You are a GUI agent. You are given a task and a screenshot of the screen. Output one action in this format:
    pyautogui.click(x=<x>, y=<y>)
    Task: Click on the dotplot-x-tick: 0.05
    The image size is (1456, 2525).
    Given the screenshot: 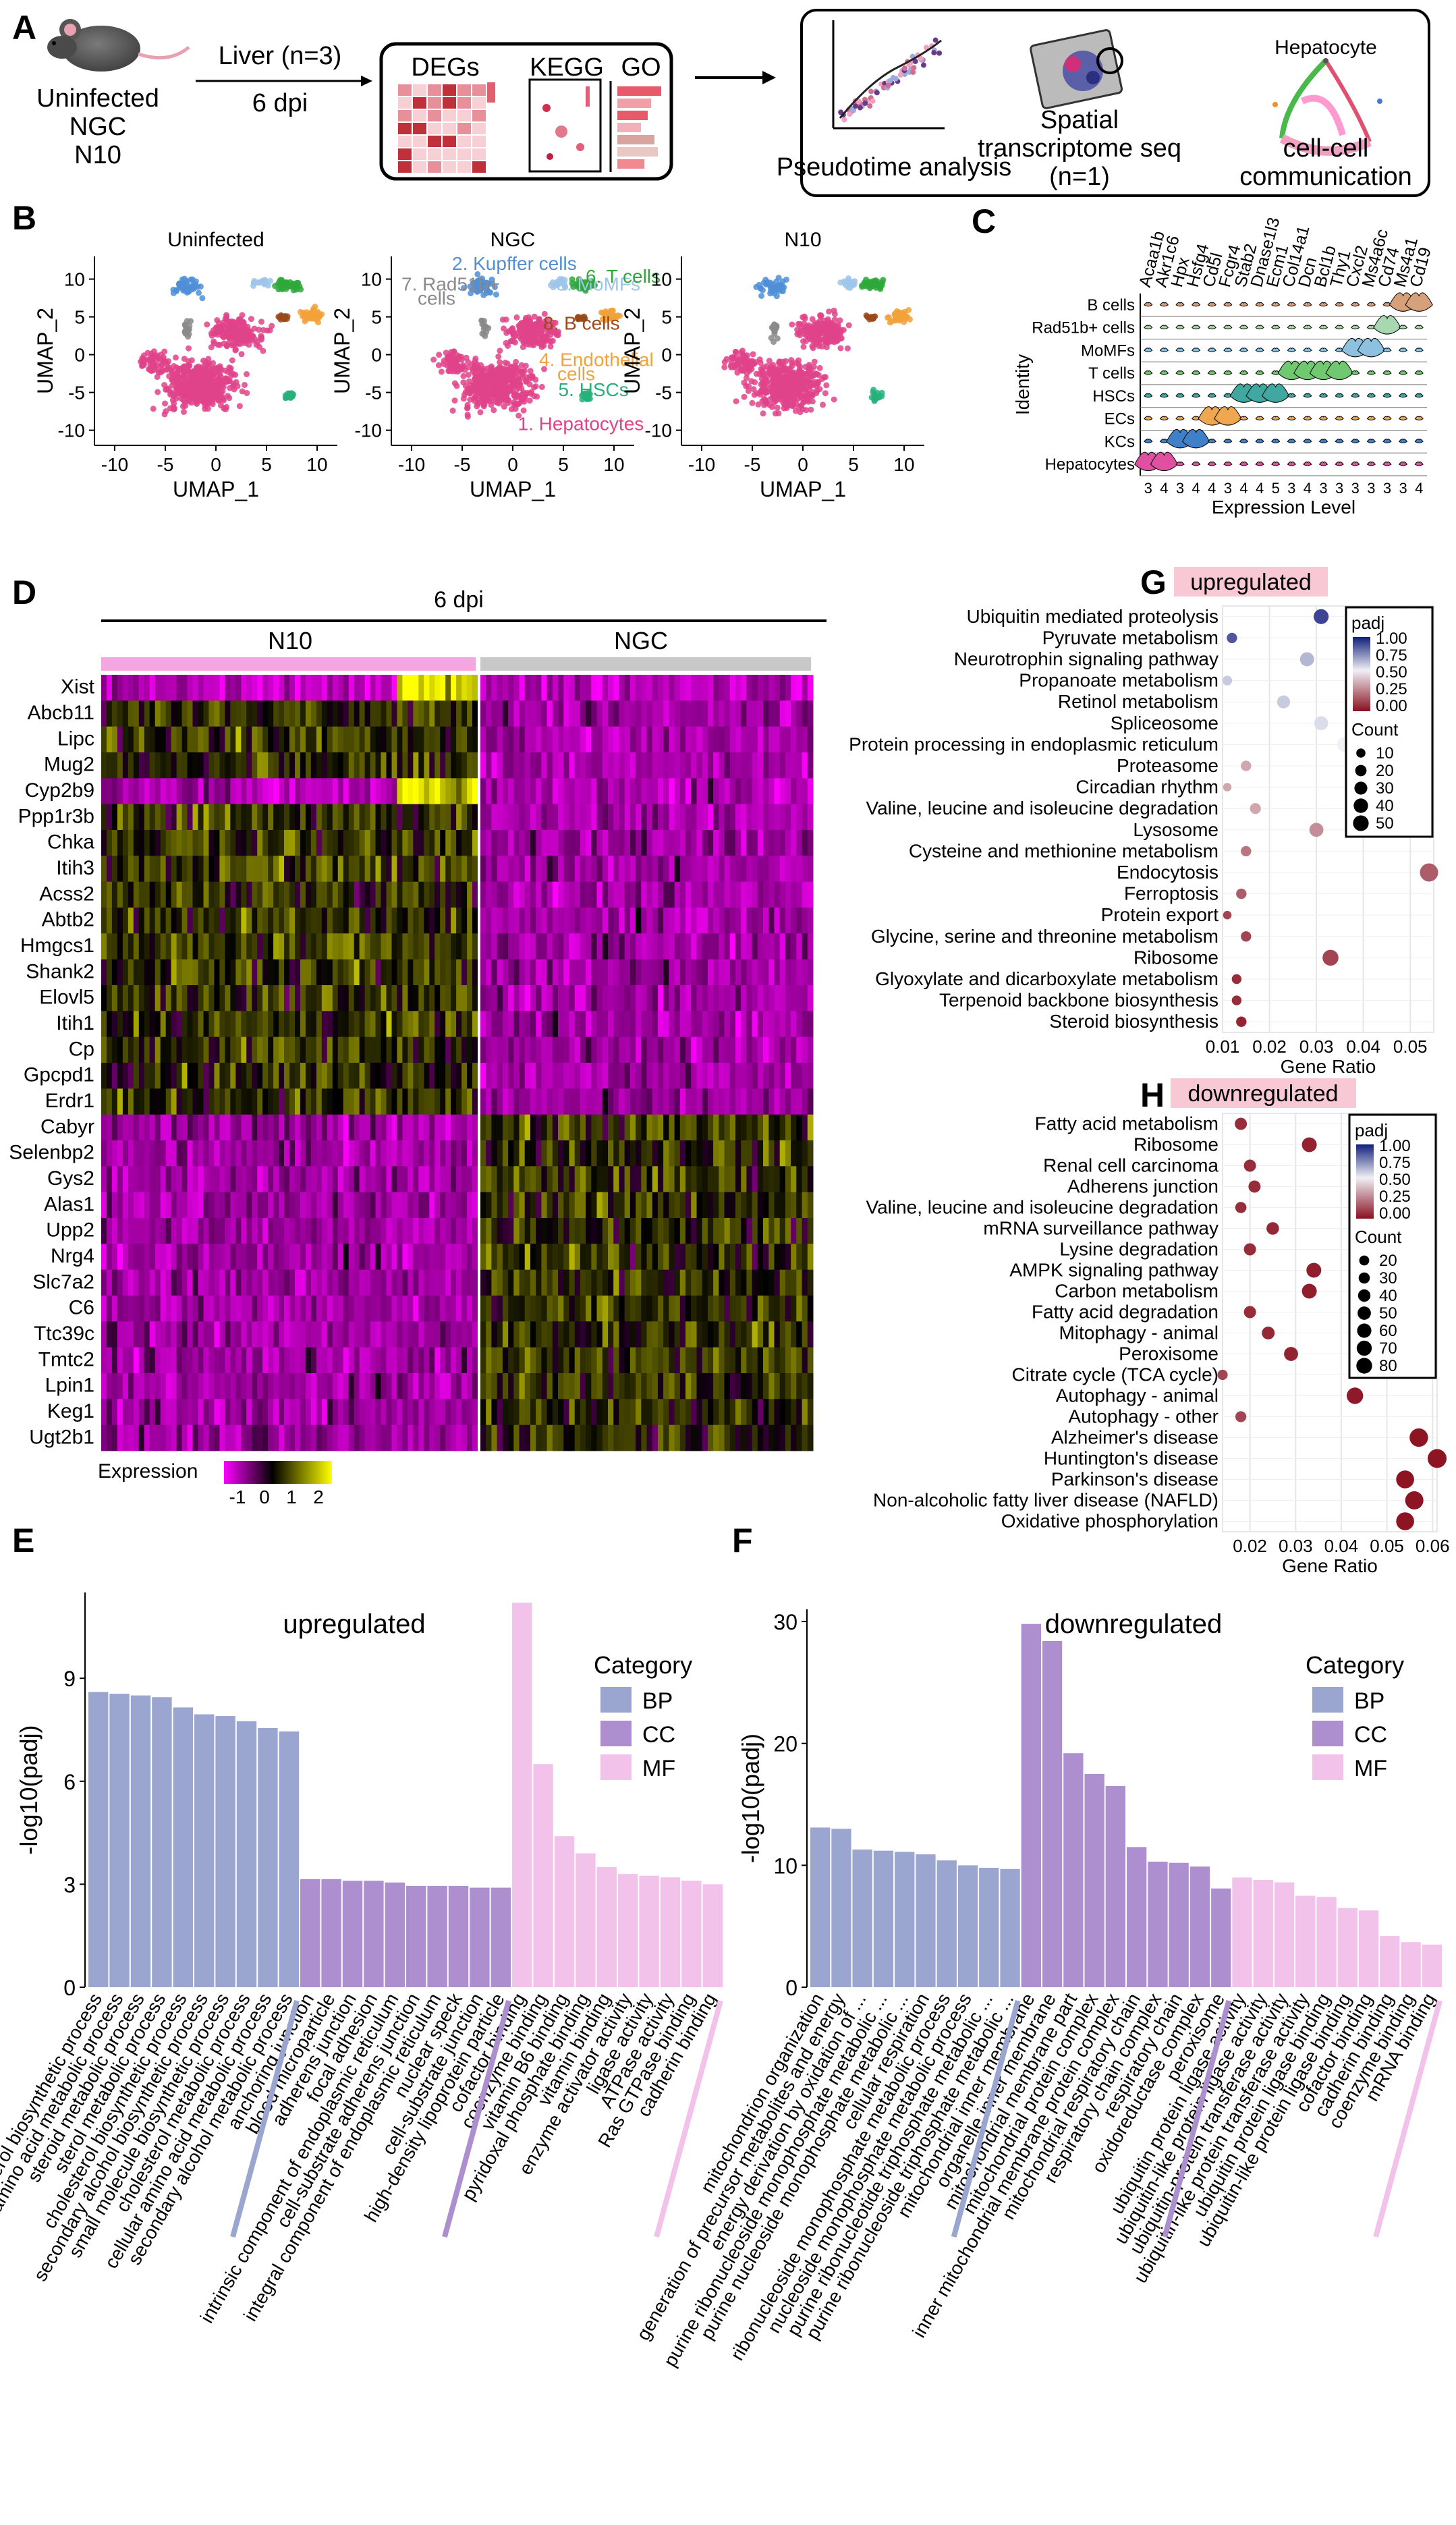 What is the action you would take?
    pyautogui.click(x=1387, y=1546)
    